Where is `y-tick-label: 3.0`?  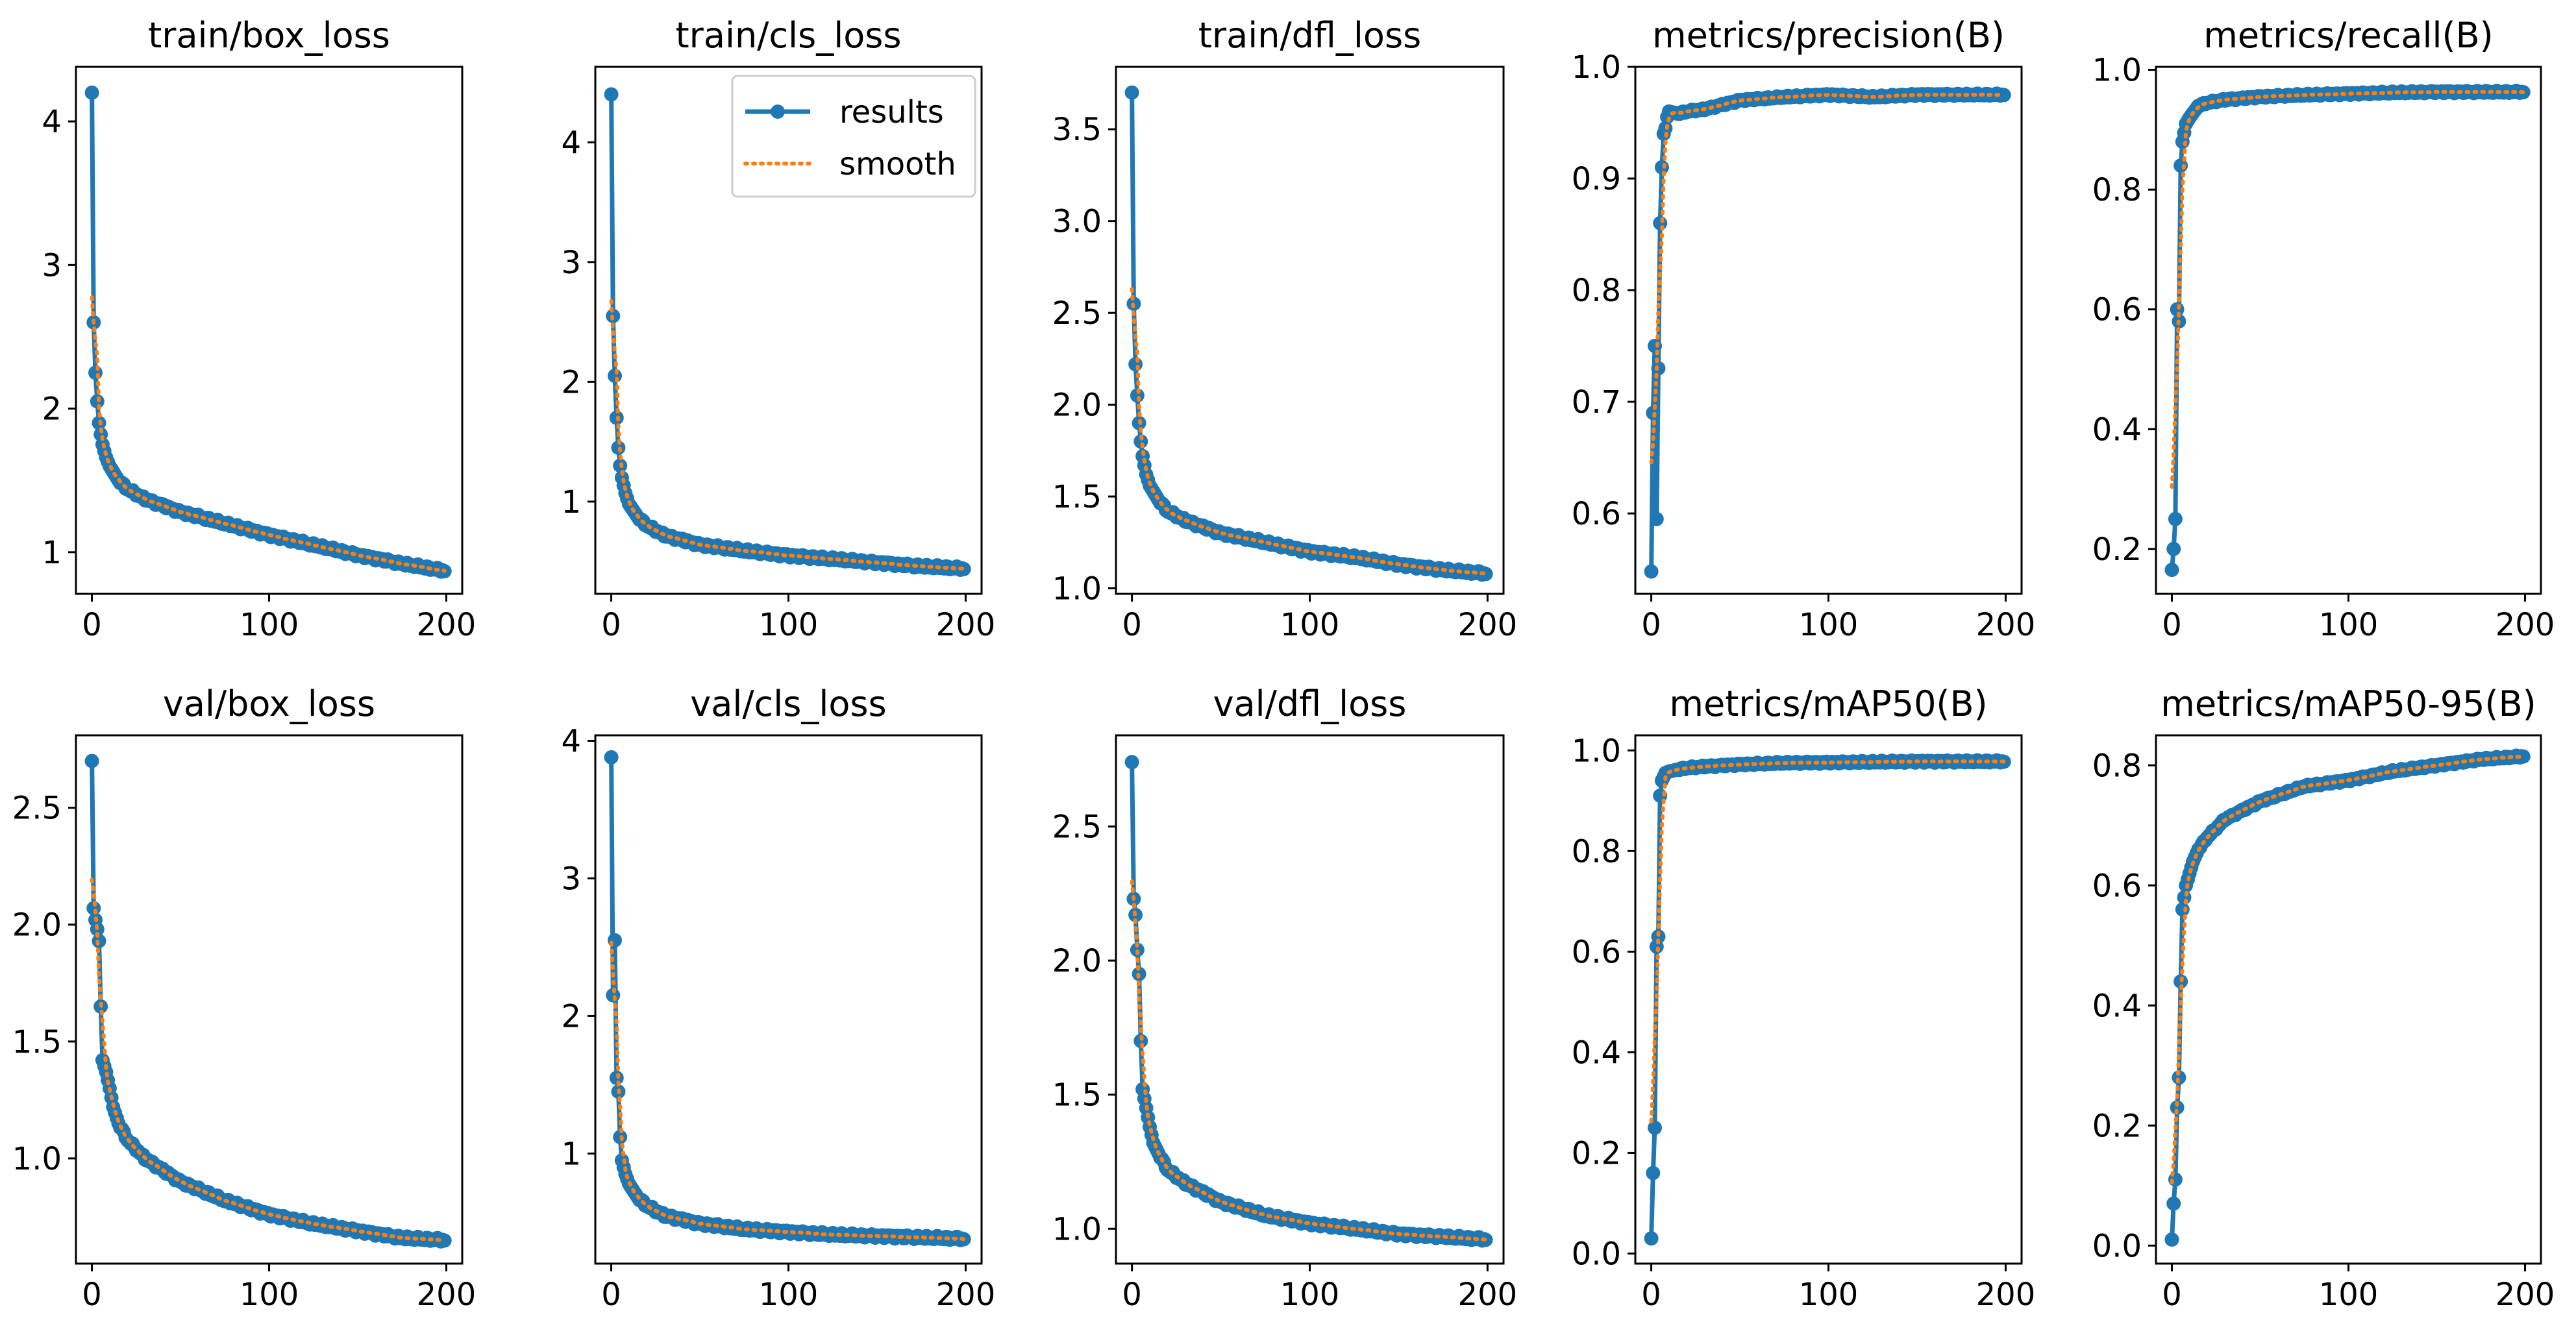
y-tick-label: 3.0 is located at coordinates (1077, 222).